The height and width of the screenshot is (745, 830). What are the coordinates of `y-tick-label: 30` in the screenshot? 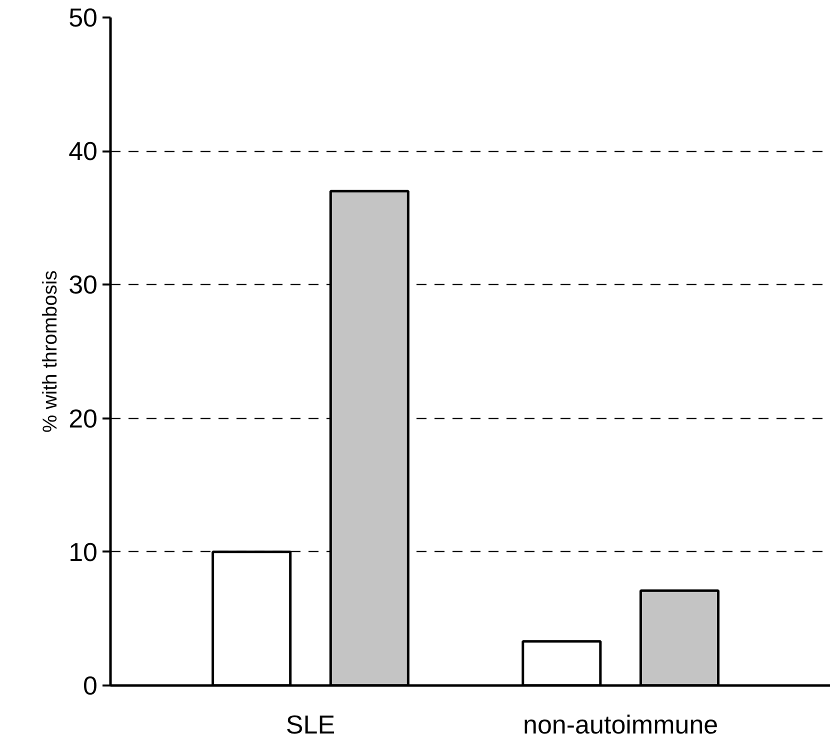 It's located at (83, 285).